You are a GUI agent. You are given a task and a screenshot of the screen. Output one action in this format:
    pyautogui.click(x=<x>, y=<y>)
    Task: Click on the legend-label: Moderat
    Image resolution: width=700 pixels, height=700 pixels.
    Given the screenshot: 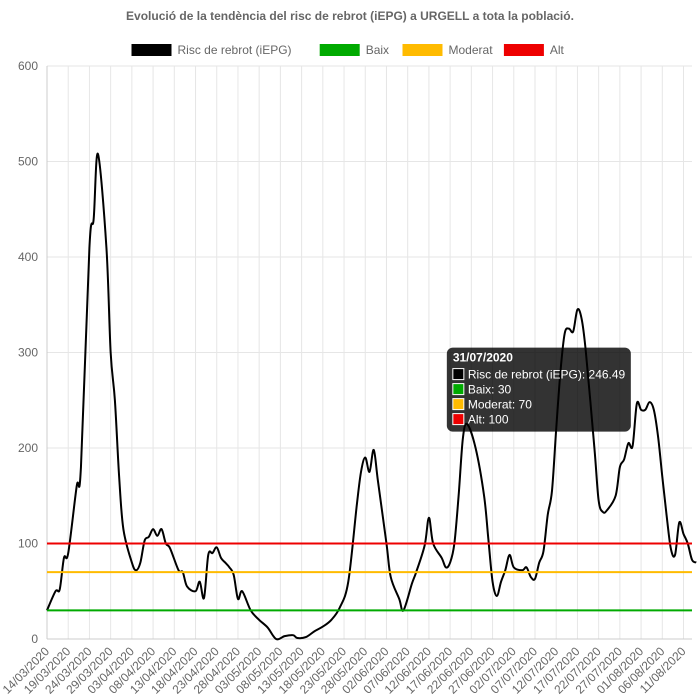 What is the action you would take?
    pyautogui.click(x=471, y=50)
    